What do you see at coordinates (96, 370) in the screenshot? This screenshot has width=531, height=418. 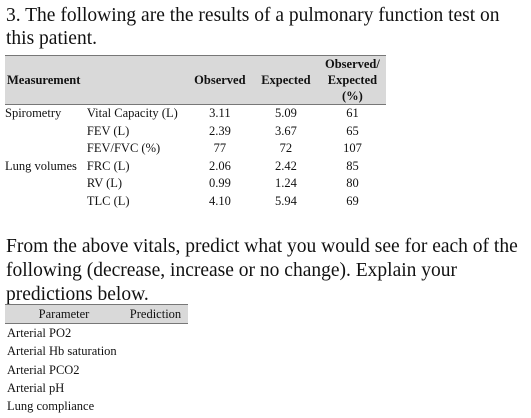 I see `table-row: Arterial PCO2` at bounding box center [96, 370].